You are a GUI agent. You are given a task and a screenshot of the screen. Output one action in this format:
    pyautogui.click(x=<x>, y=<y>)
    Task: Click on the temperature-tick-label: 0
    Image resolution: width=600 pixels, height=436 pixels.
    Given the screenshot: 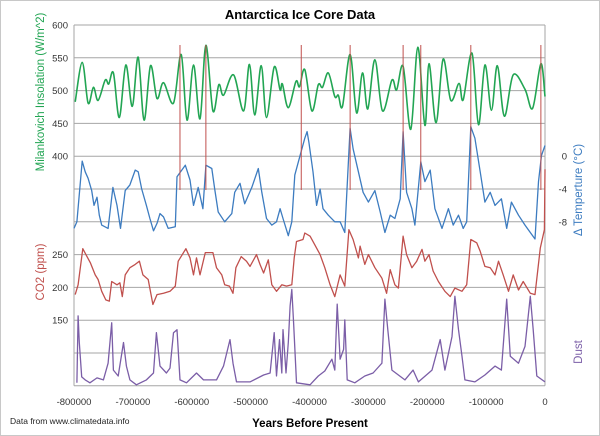 What is the action you would take?
    pyautogui.click(x=564, y=157)
    